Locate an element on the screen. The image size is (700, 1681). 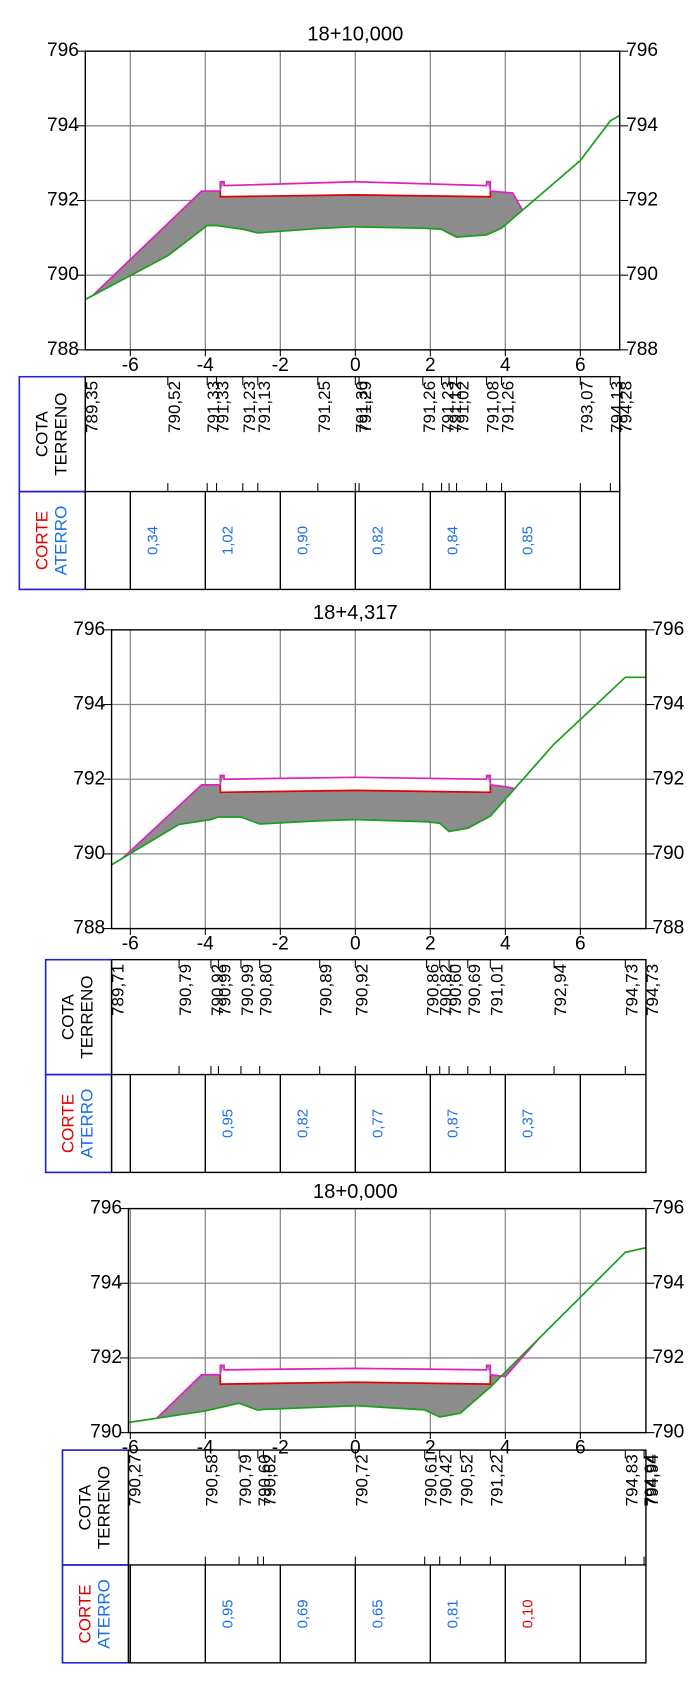
area-value: 0,84 is located at coordinates (454, 540).